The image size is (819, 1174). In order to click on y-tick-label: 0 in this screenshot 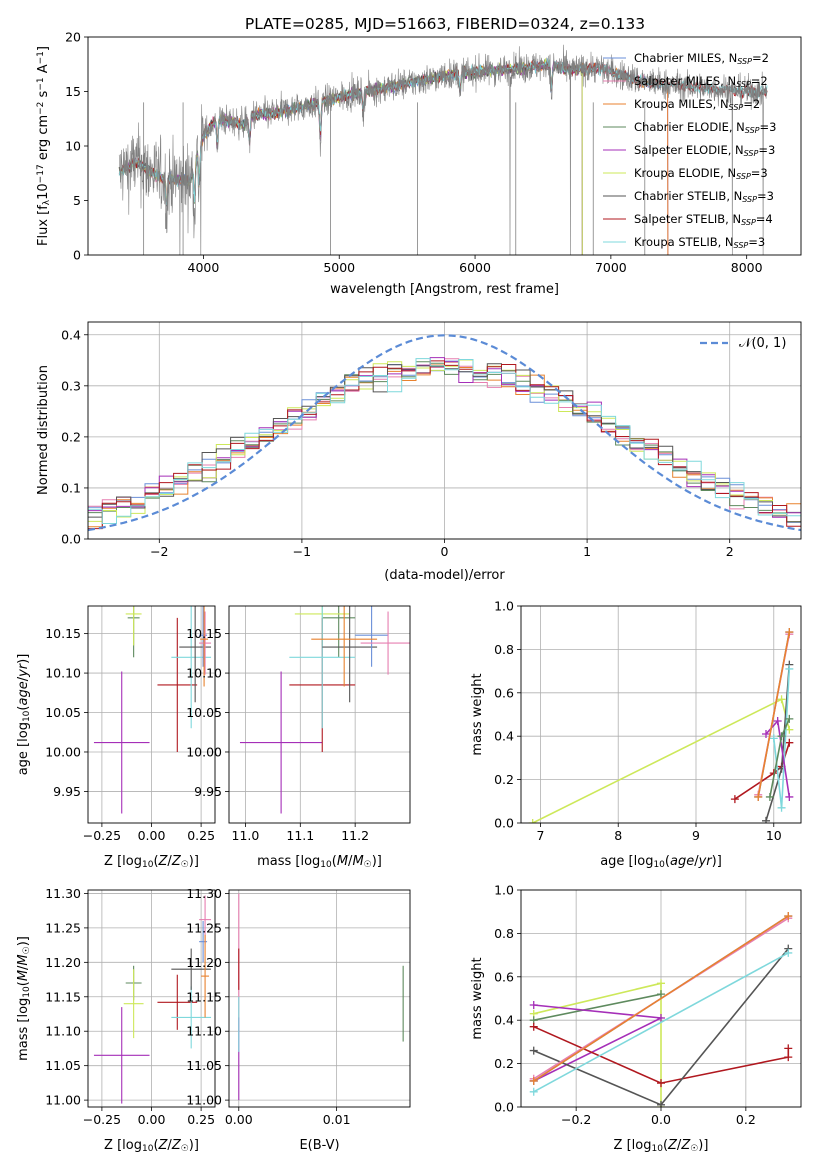, I will do `click(77, 255)`.